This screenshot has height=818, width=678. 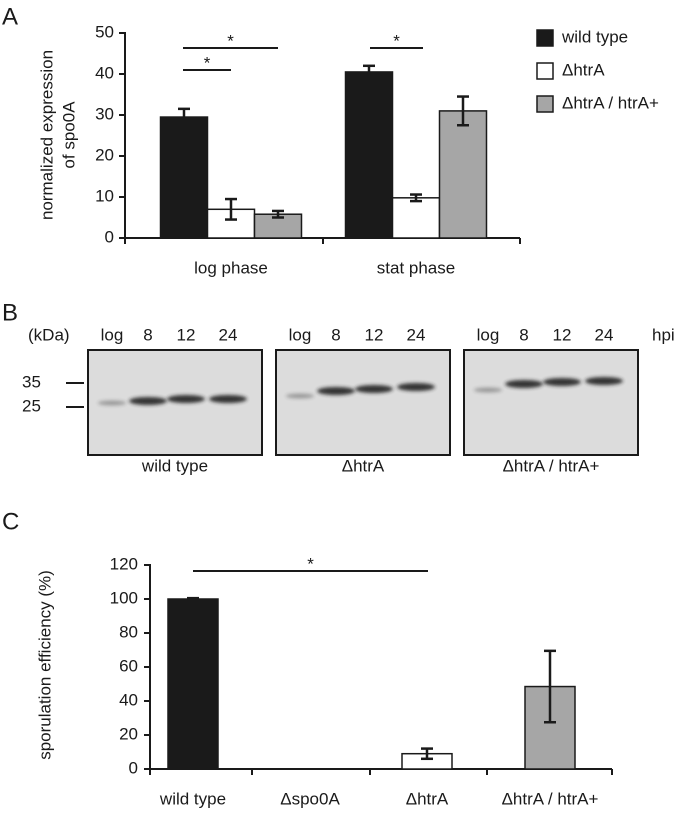 I want to click on marker-label: 35, so click(x=31, y=381).